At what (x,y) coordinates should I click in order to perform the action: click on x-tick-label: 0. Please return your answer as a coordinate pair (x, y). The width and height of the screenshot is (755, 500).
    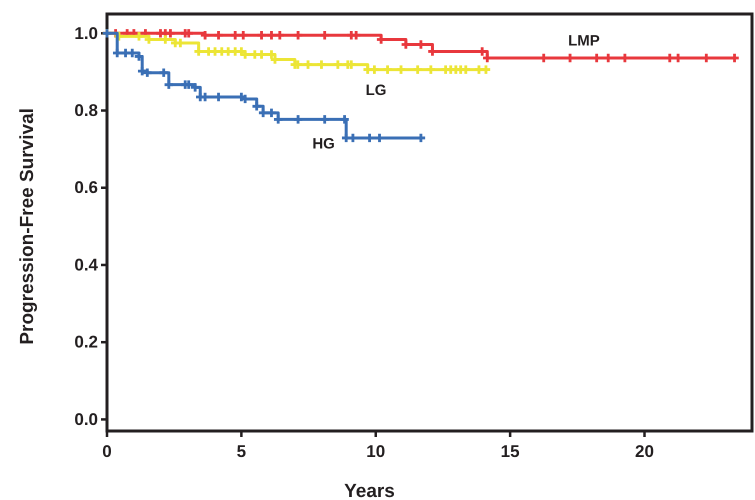
    Looking at the image, I should click on (107, 451).